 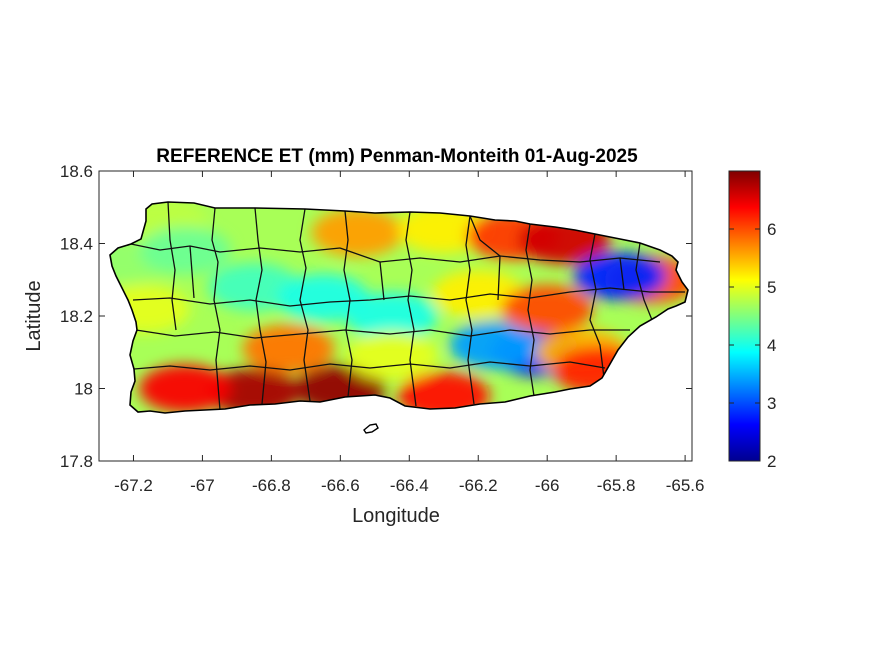 What do you see at coordinates (771, 345) in the screenshot?
I see `colorbar-tick-label: 4` at bounding box center [771, 345].